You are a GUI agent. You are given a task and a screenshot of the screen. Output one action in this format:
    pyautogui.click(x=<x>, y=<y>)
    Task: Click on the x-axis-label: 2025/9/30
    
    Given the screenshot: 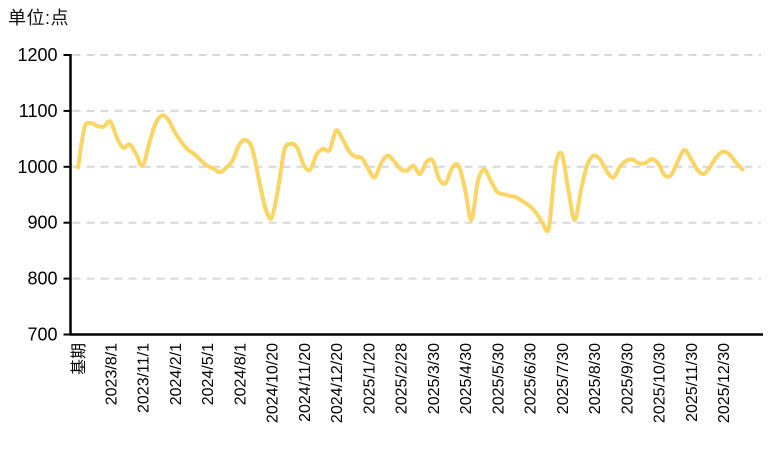 What is the action you would take?
    pyautogui.click(x=627, y=378)
    